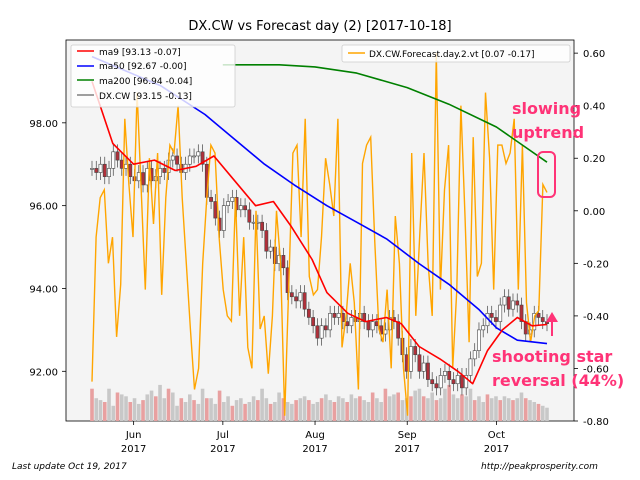 Image resolution: width=640 pixels, height=480 pixels. I want to click on footer-last-update: Last update Oct 19, 2017, so click(69, 467).